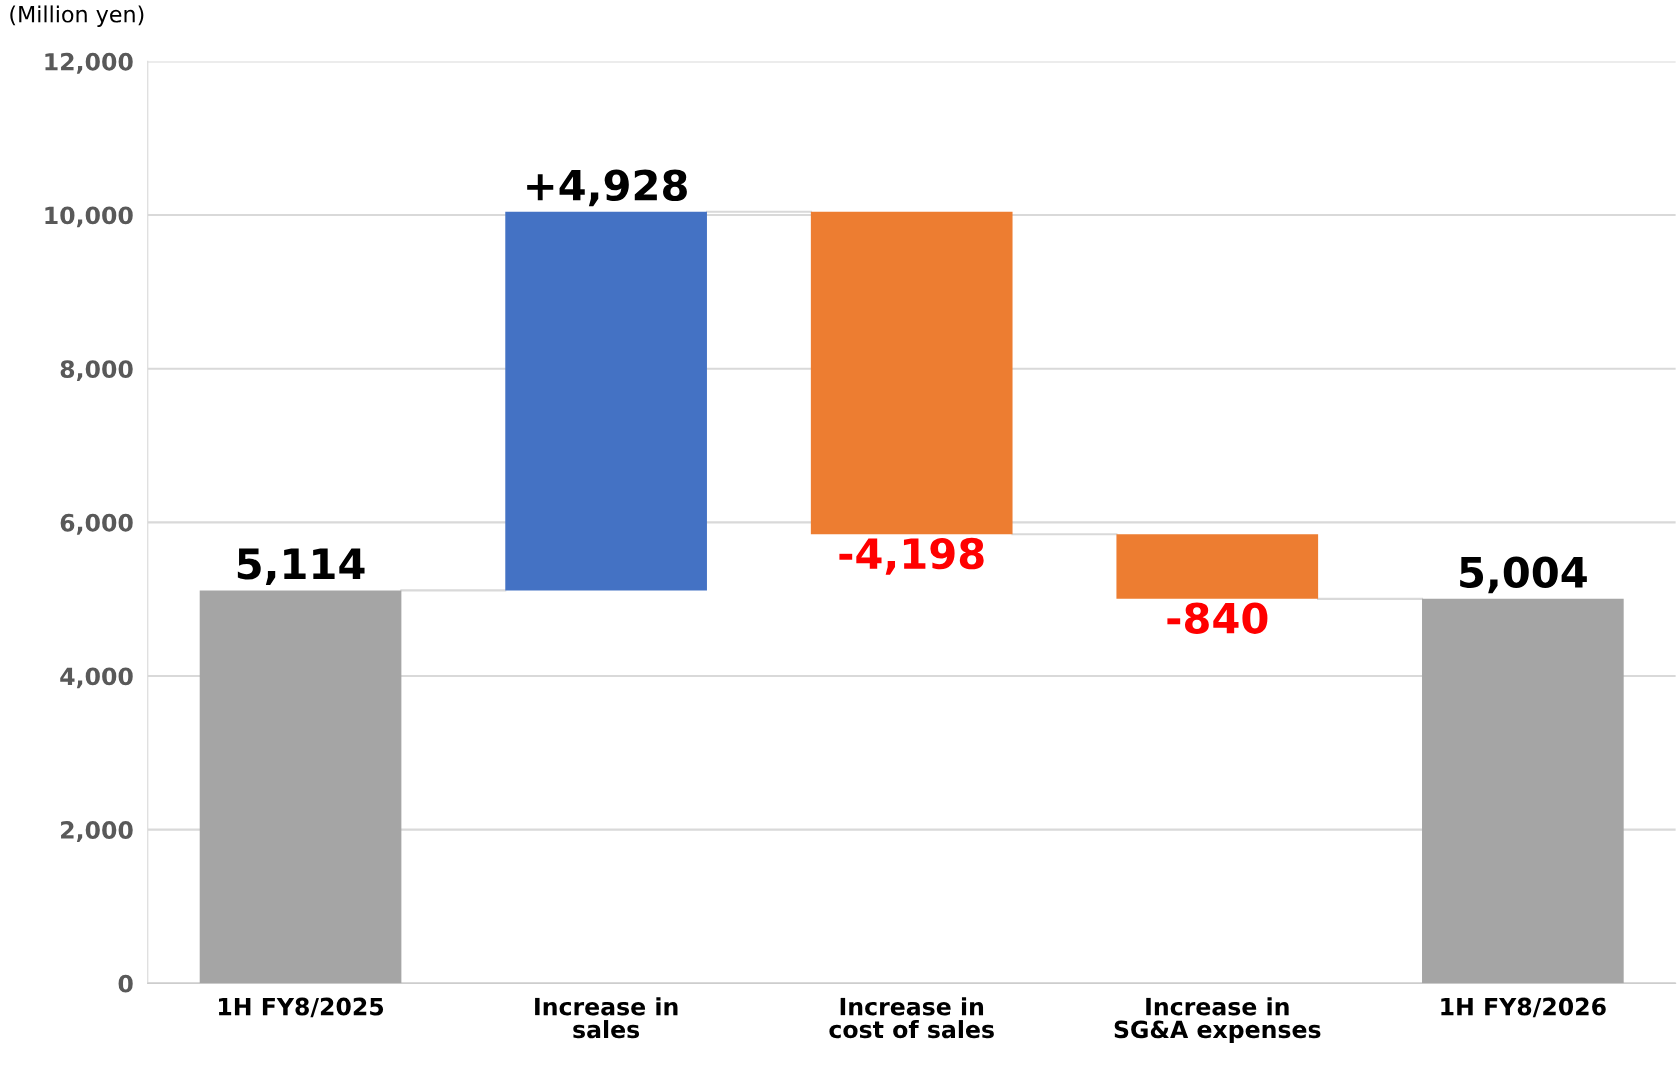 The height and width of the screenshot is (1077, 1679). I want to click on data-label: -840, so click(1217, 618).